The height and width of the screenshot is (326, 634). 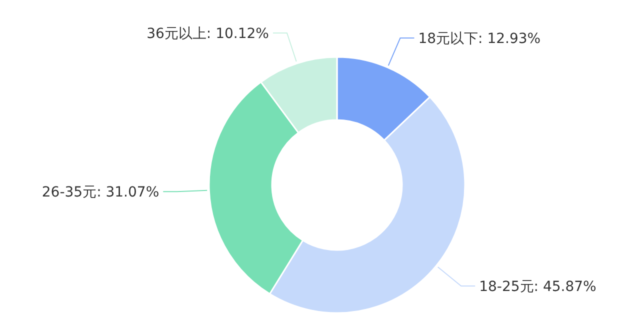 What do you see at coordinates (537, 286) in the screenshot?
I see `slice-label: 18-25元: 45.87%` at bounding box center [537, 286].